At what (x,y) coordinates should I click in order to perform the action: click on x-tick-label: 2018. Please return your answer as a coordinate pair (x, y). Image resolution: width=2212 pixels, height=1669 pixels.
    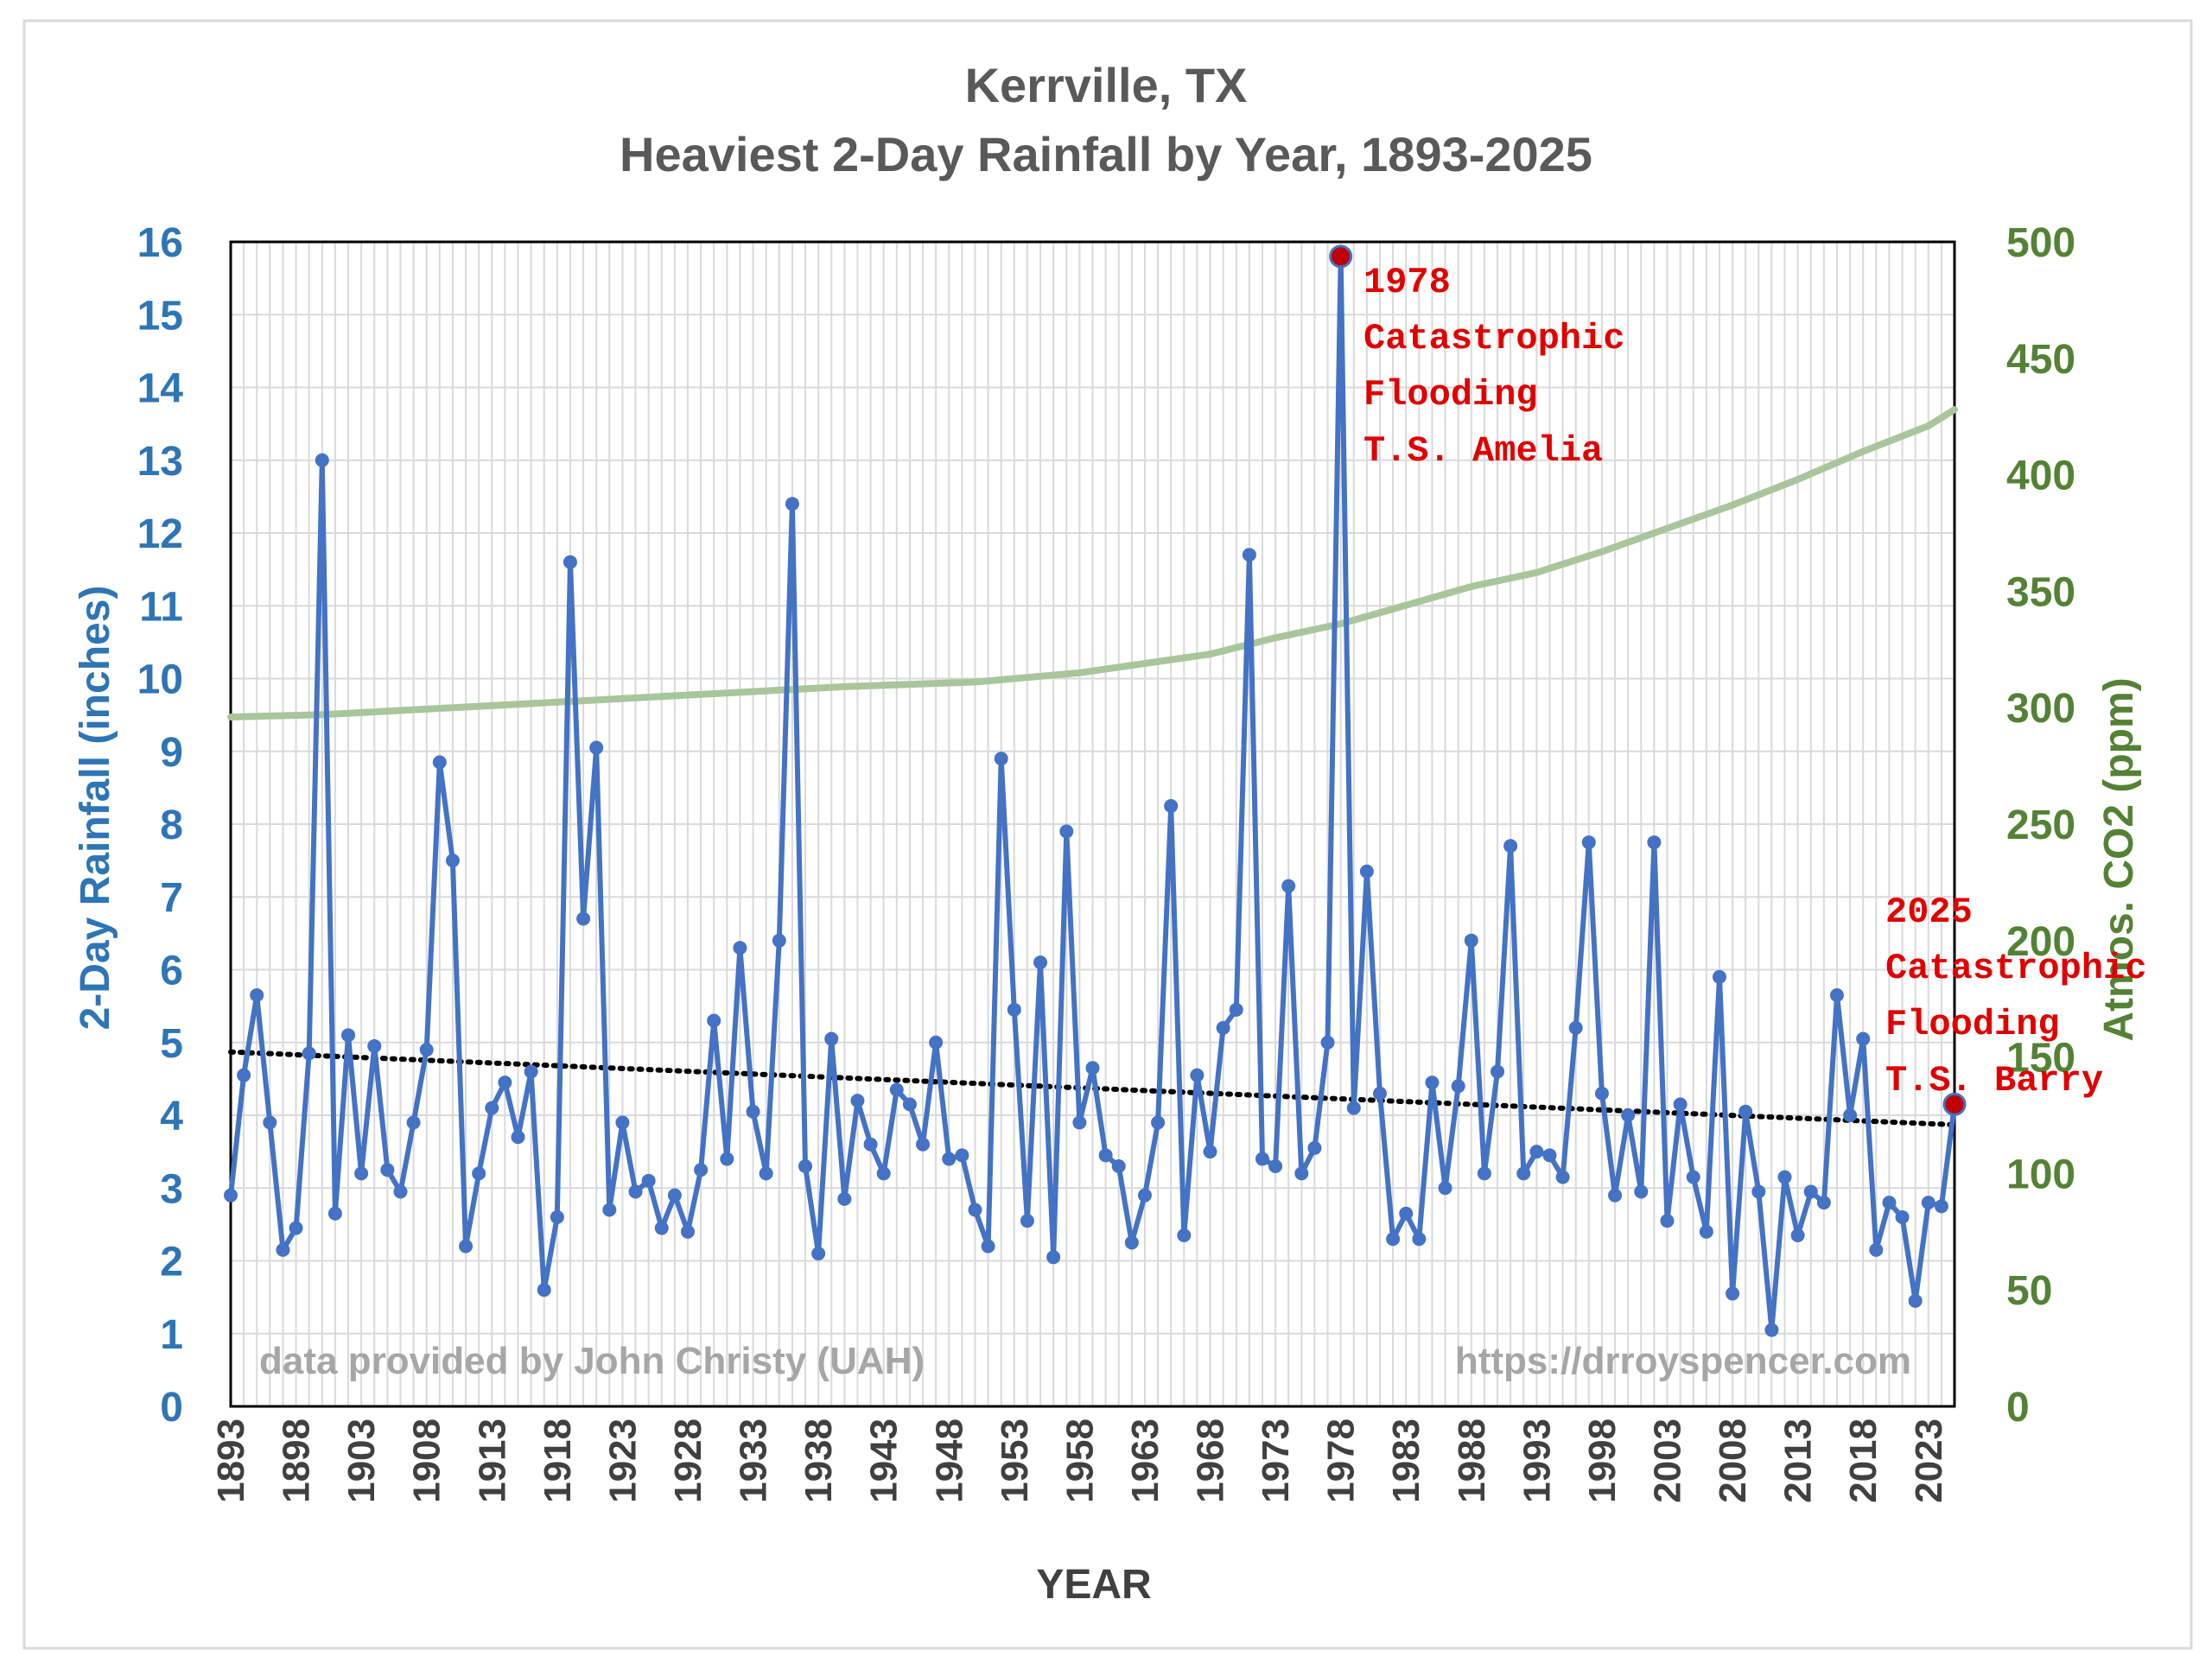
    Looking at the image, I should click on (1863, 1460).